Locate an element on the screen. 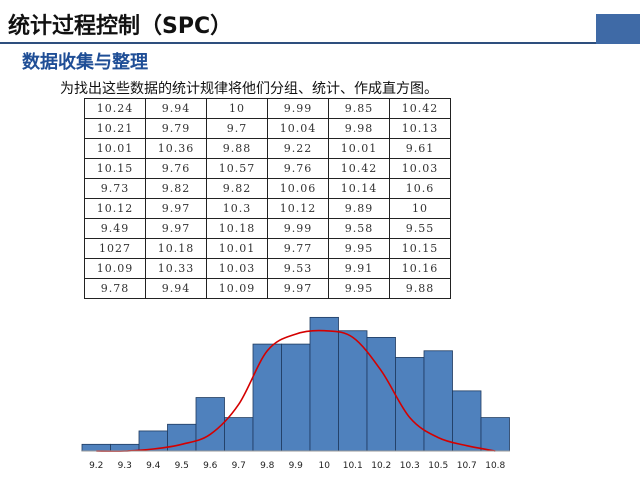  corner-decoration is located at coordinates (618, 29).